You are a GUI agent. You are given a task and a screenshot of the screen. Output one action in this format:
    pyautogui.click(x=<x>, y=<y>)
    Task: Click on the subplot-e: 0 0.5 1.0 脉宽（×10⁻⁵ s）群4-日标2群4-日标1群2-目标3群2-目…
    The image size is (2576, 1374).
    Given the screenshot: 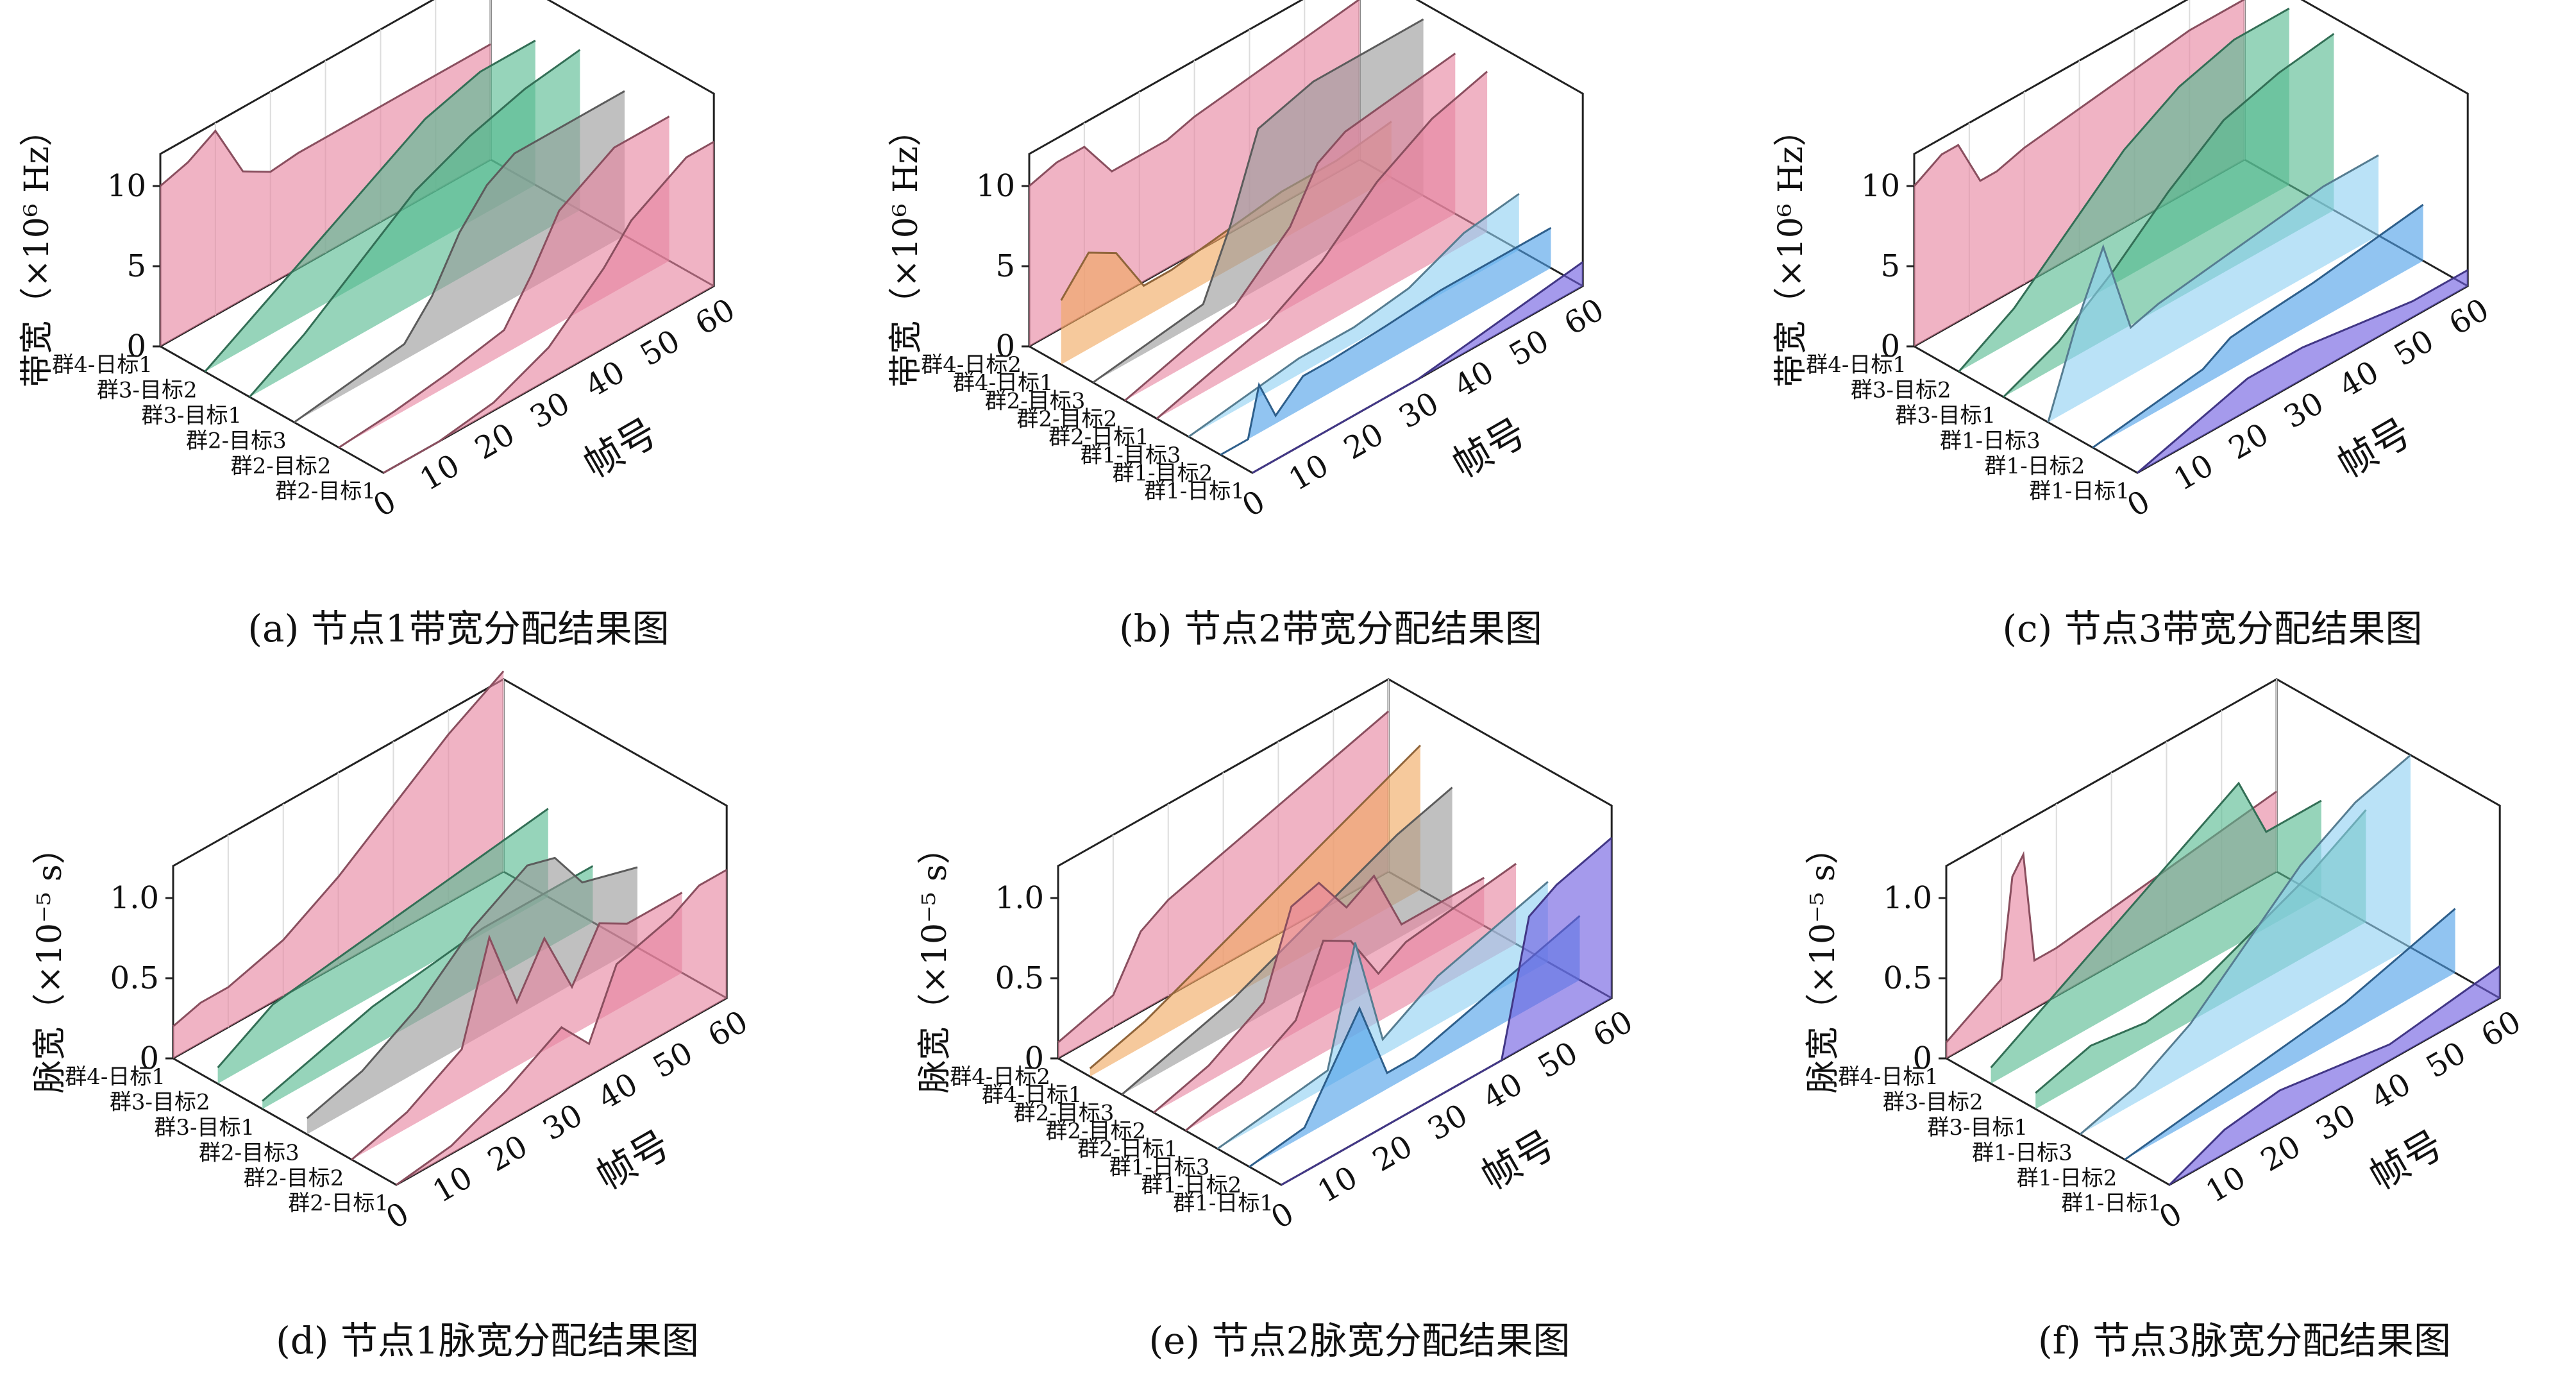 What is the action you would take?
    pyautogui.click(x=1277, y=1020)
    